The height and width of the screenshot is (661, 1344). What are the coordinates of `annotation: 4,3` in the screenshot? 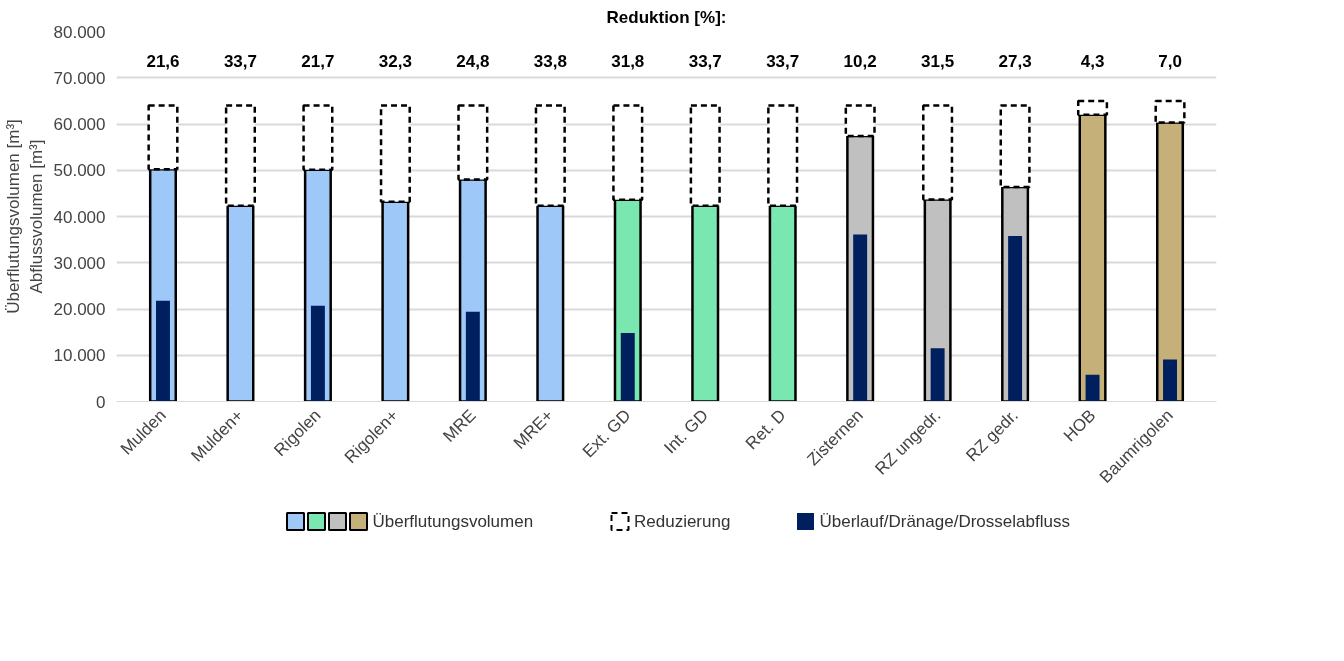 It's located at (1092, 62).